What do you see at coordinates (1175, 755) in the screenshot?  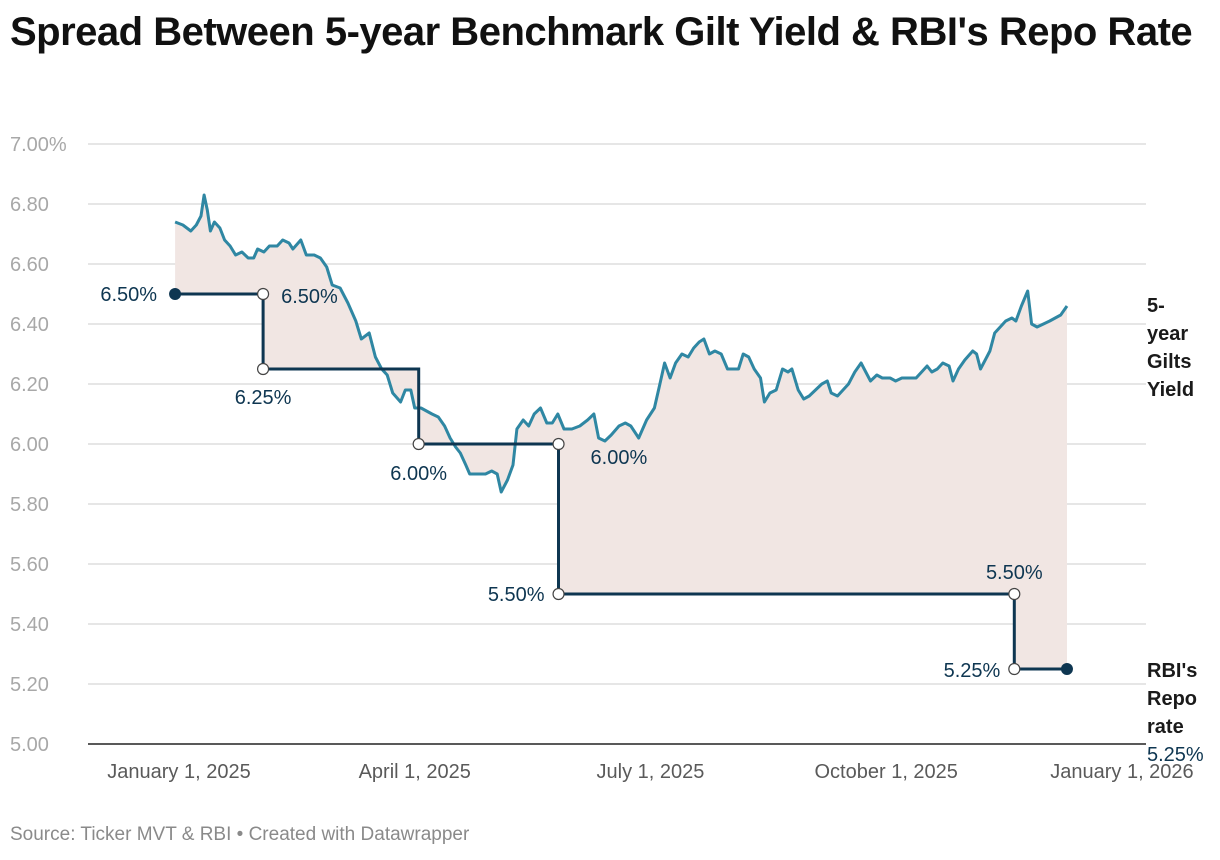 I see `repo-end-value-label: 5.25%` at bounding box center [1175, 755].